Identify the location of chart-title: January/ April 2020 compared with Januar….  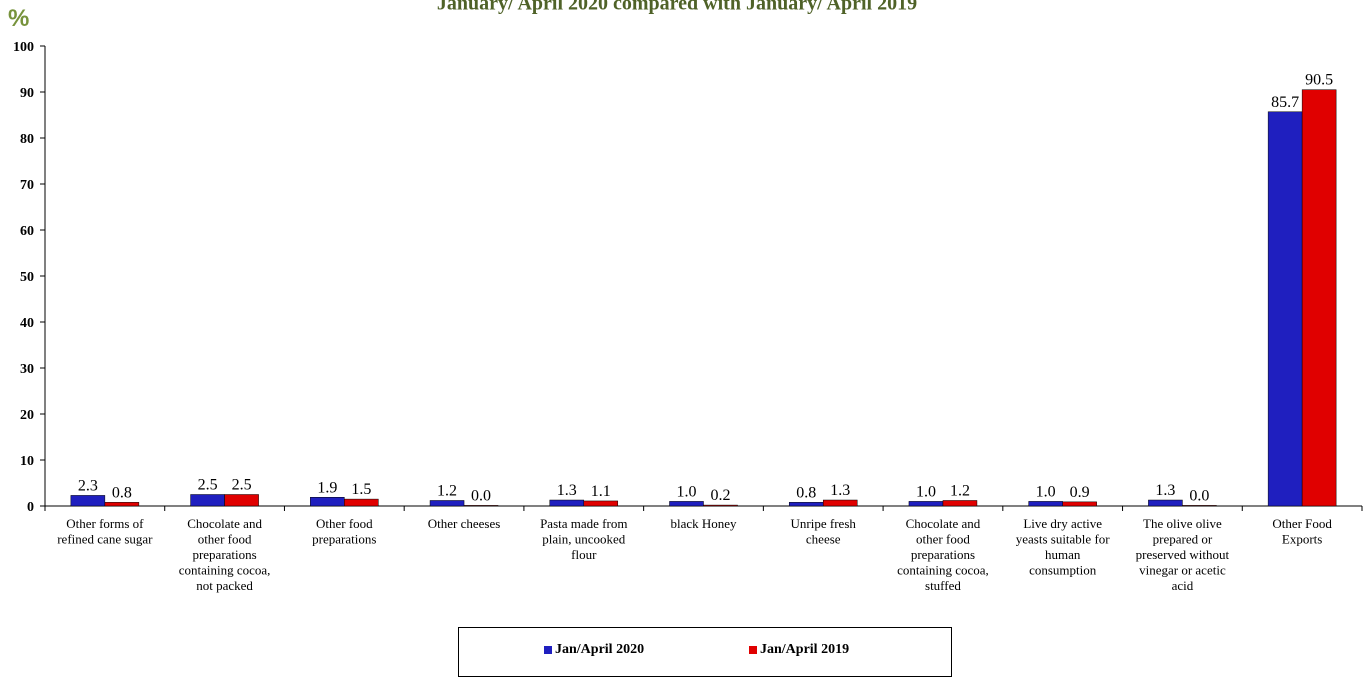
(677, 7).